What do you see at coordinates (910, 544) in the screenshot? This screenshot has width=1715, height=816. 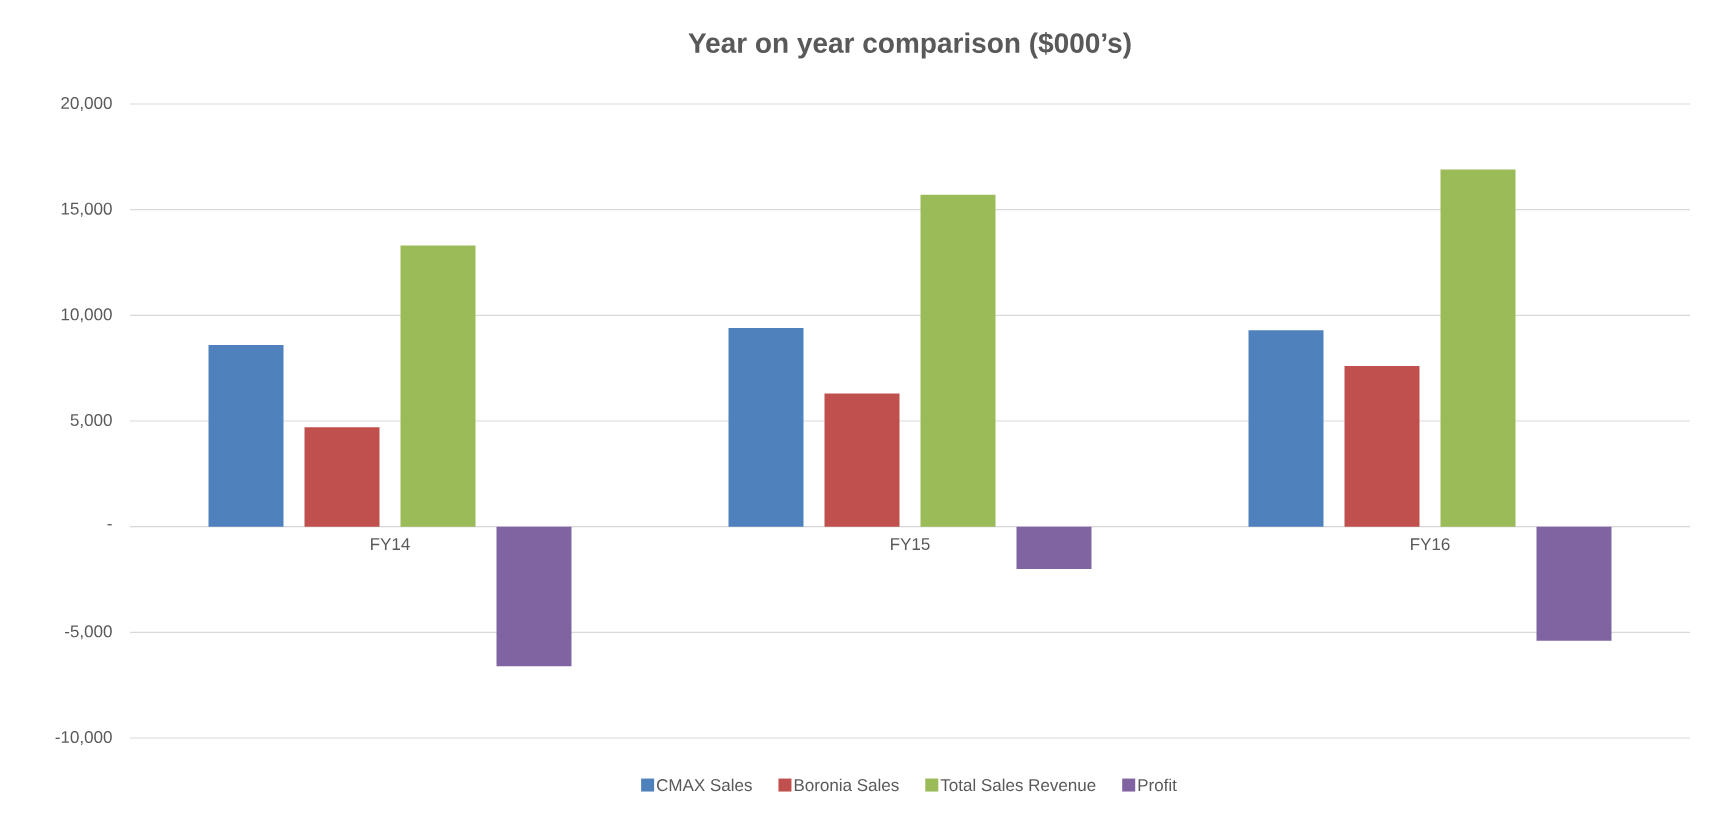 I see `x-tick-label: FY15` at bounding box center [910, 544].